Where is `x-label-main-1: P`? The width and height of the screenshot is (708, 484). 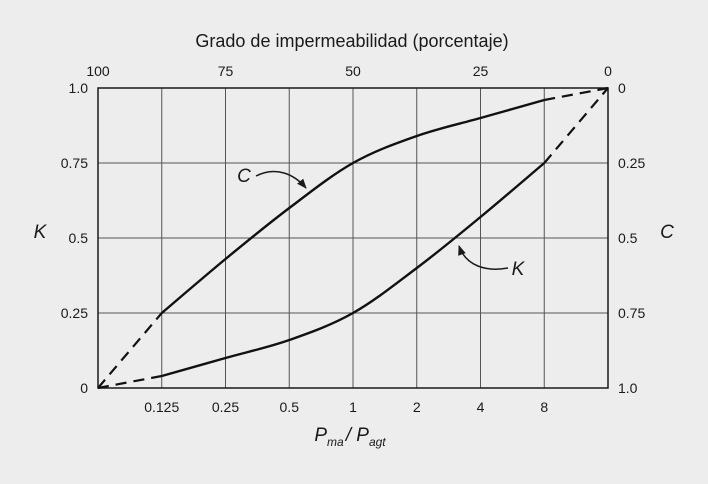 x-label-main-1: P is located at coordinates (320, 435).